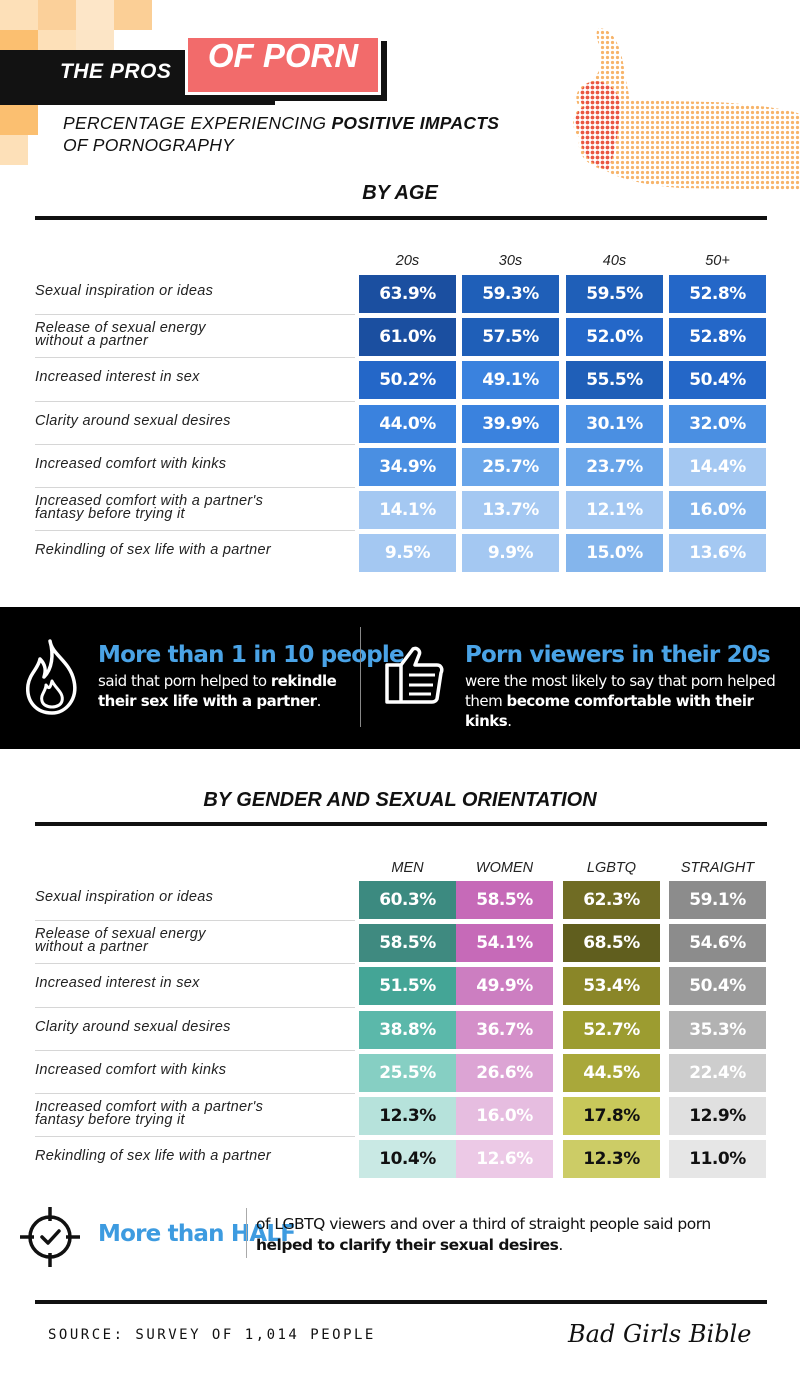 The width and height of the screenshot is (800, 1374). I want to click on data-cell: 44.0%, so click(407, 423).